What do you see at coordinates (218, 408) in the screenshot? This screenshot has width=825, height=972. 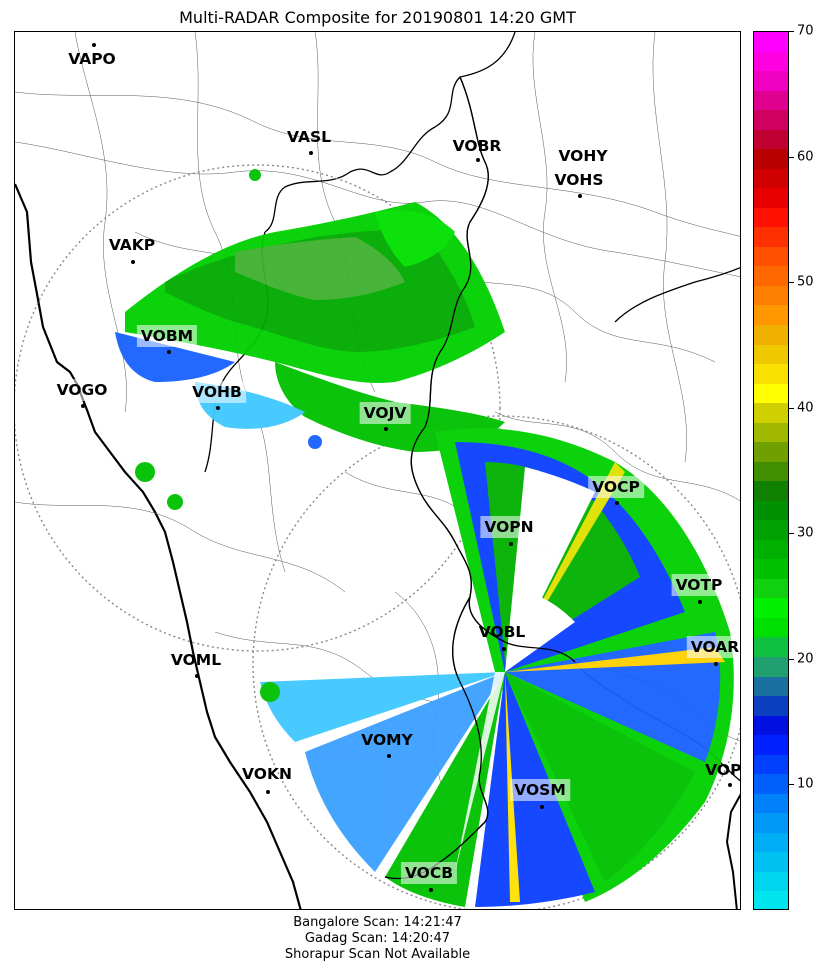 I see `station-marker-vohb` at bounding box center [218, 408].